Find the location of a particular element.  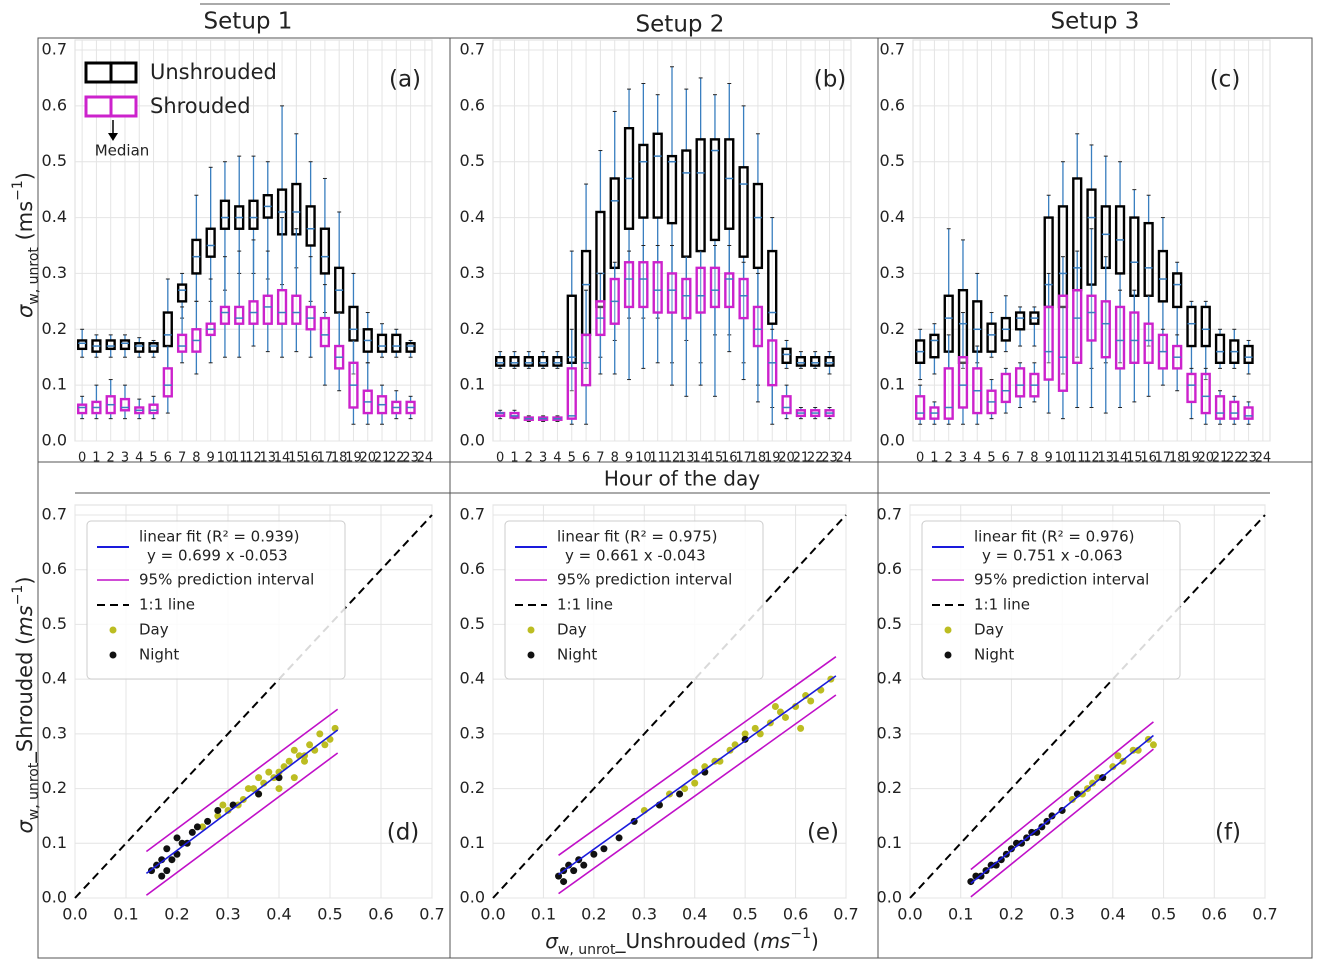

panel-tag: (b) is located at coordinates (830, 80).